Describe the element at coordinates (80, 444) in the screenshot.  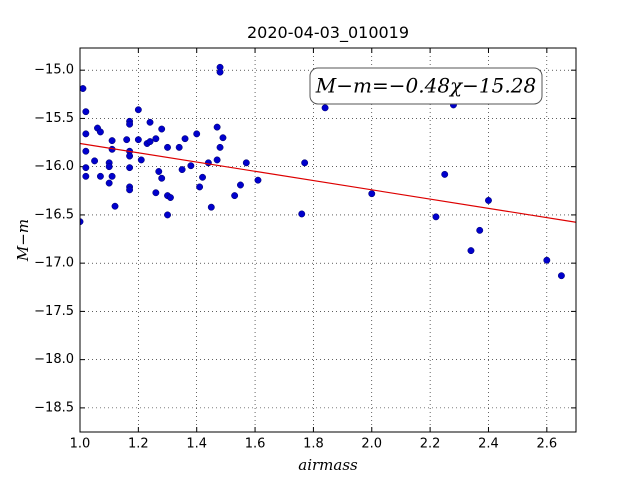
I see `x-tick-label: 1.0` at that location.